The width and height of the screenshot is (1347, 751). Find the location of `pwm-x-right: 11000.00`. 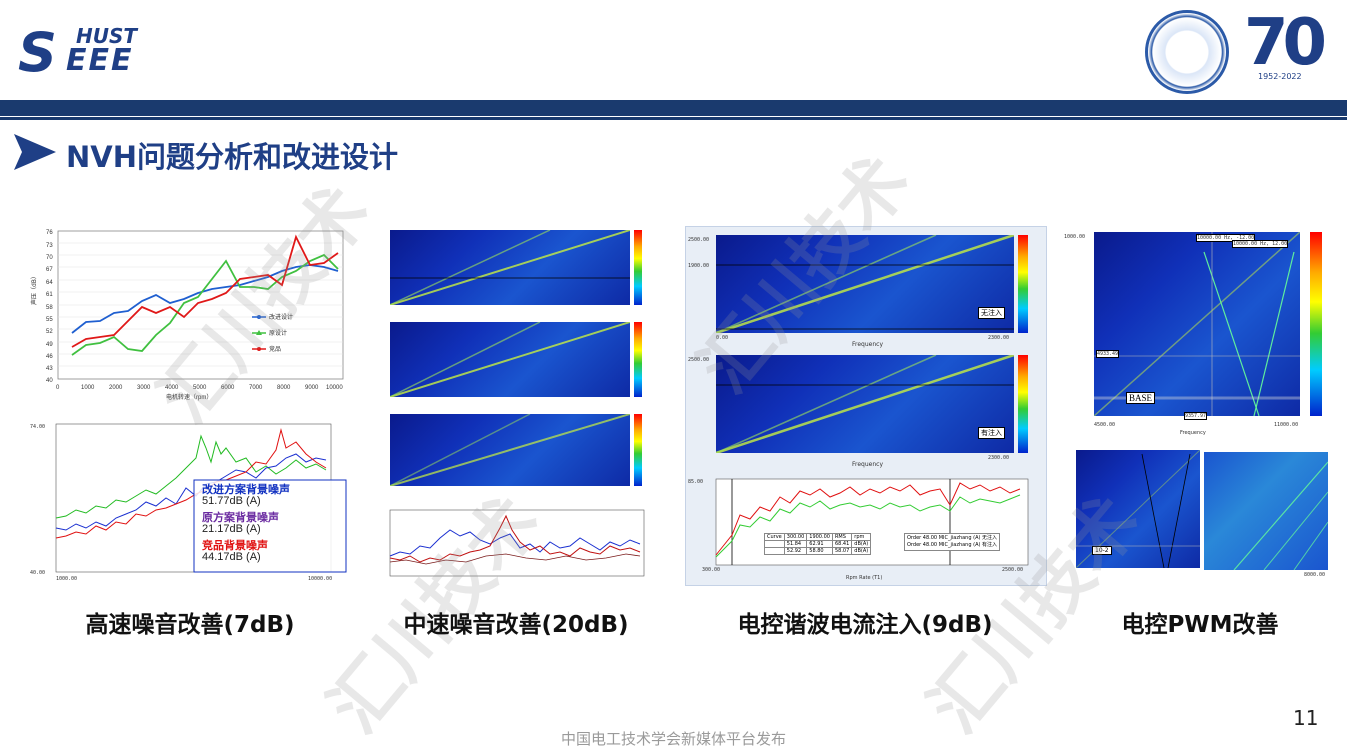

pwm-x-right: 11000.00 is located at coordinates (1286, 425).